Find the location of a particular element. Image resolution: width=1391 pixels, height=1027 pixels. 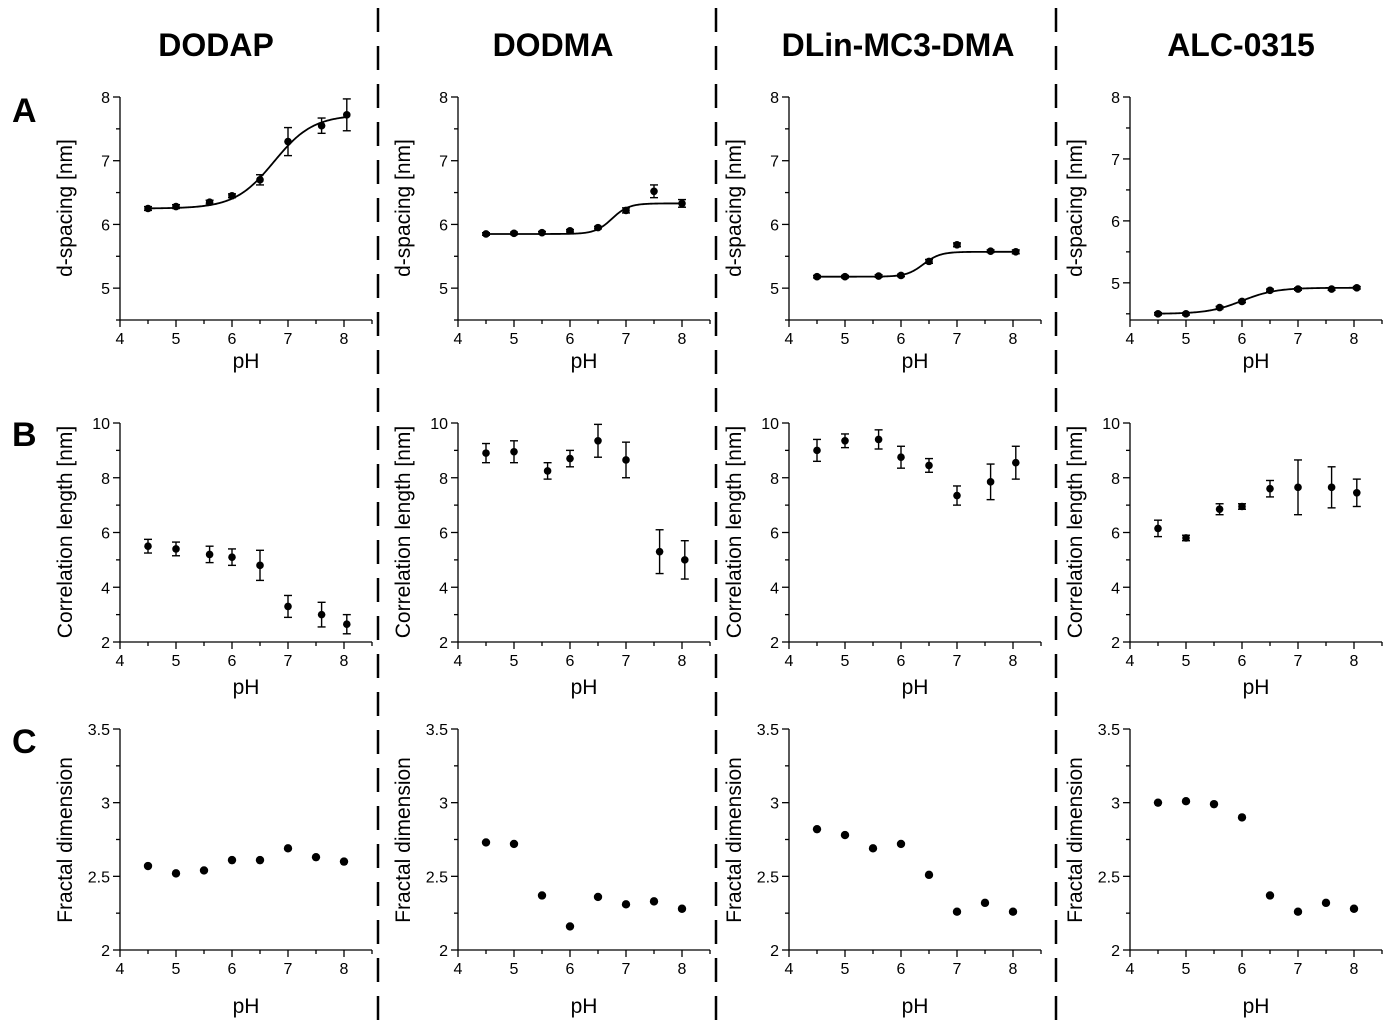

panel-c-dodap-y-tick-label: 2 is located at coordinates (105, 951).